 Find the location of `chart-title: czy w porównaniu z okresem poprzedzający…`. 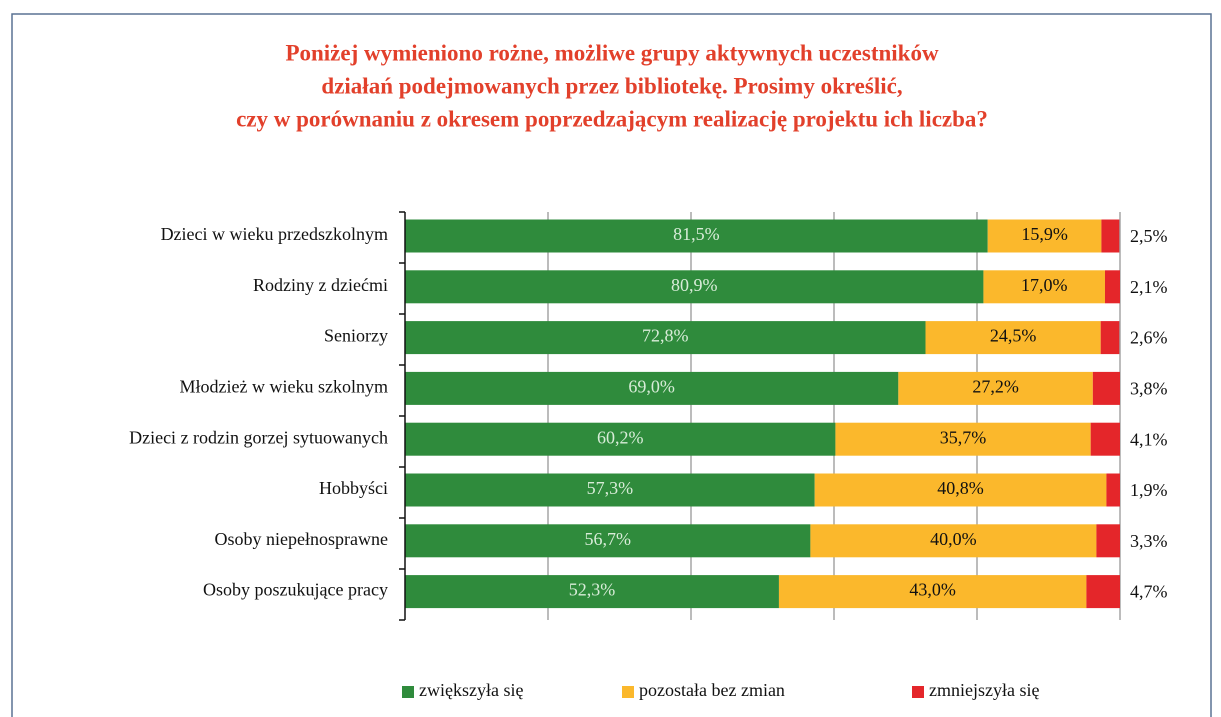

chart-title: czy w porównaniu z okresem poprzedzający… is located at coordinates (612, 118).